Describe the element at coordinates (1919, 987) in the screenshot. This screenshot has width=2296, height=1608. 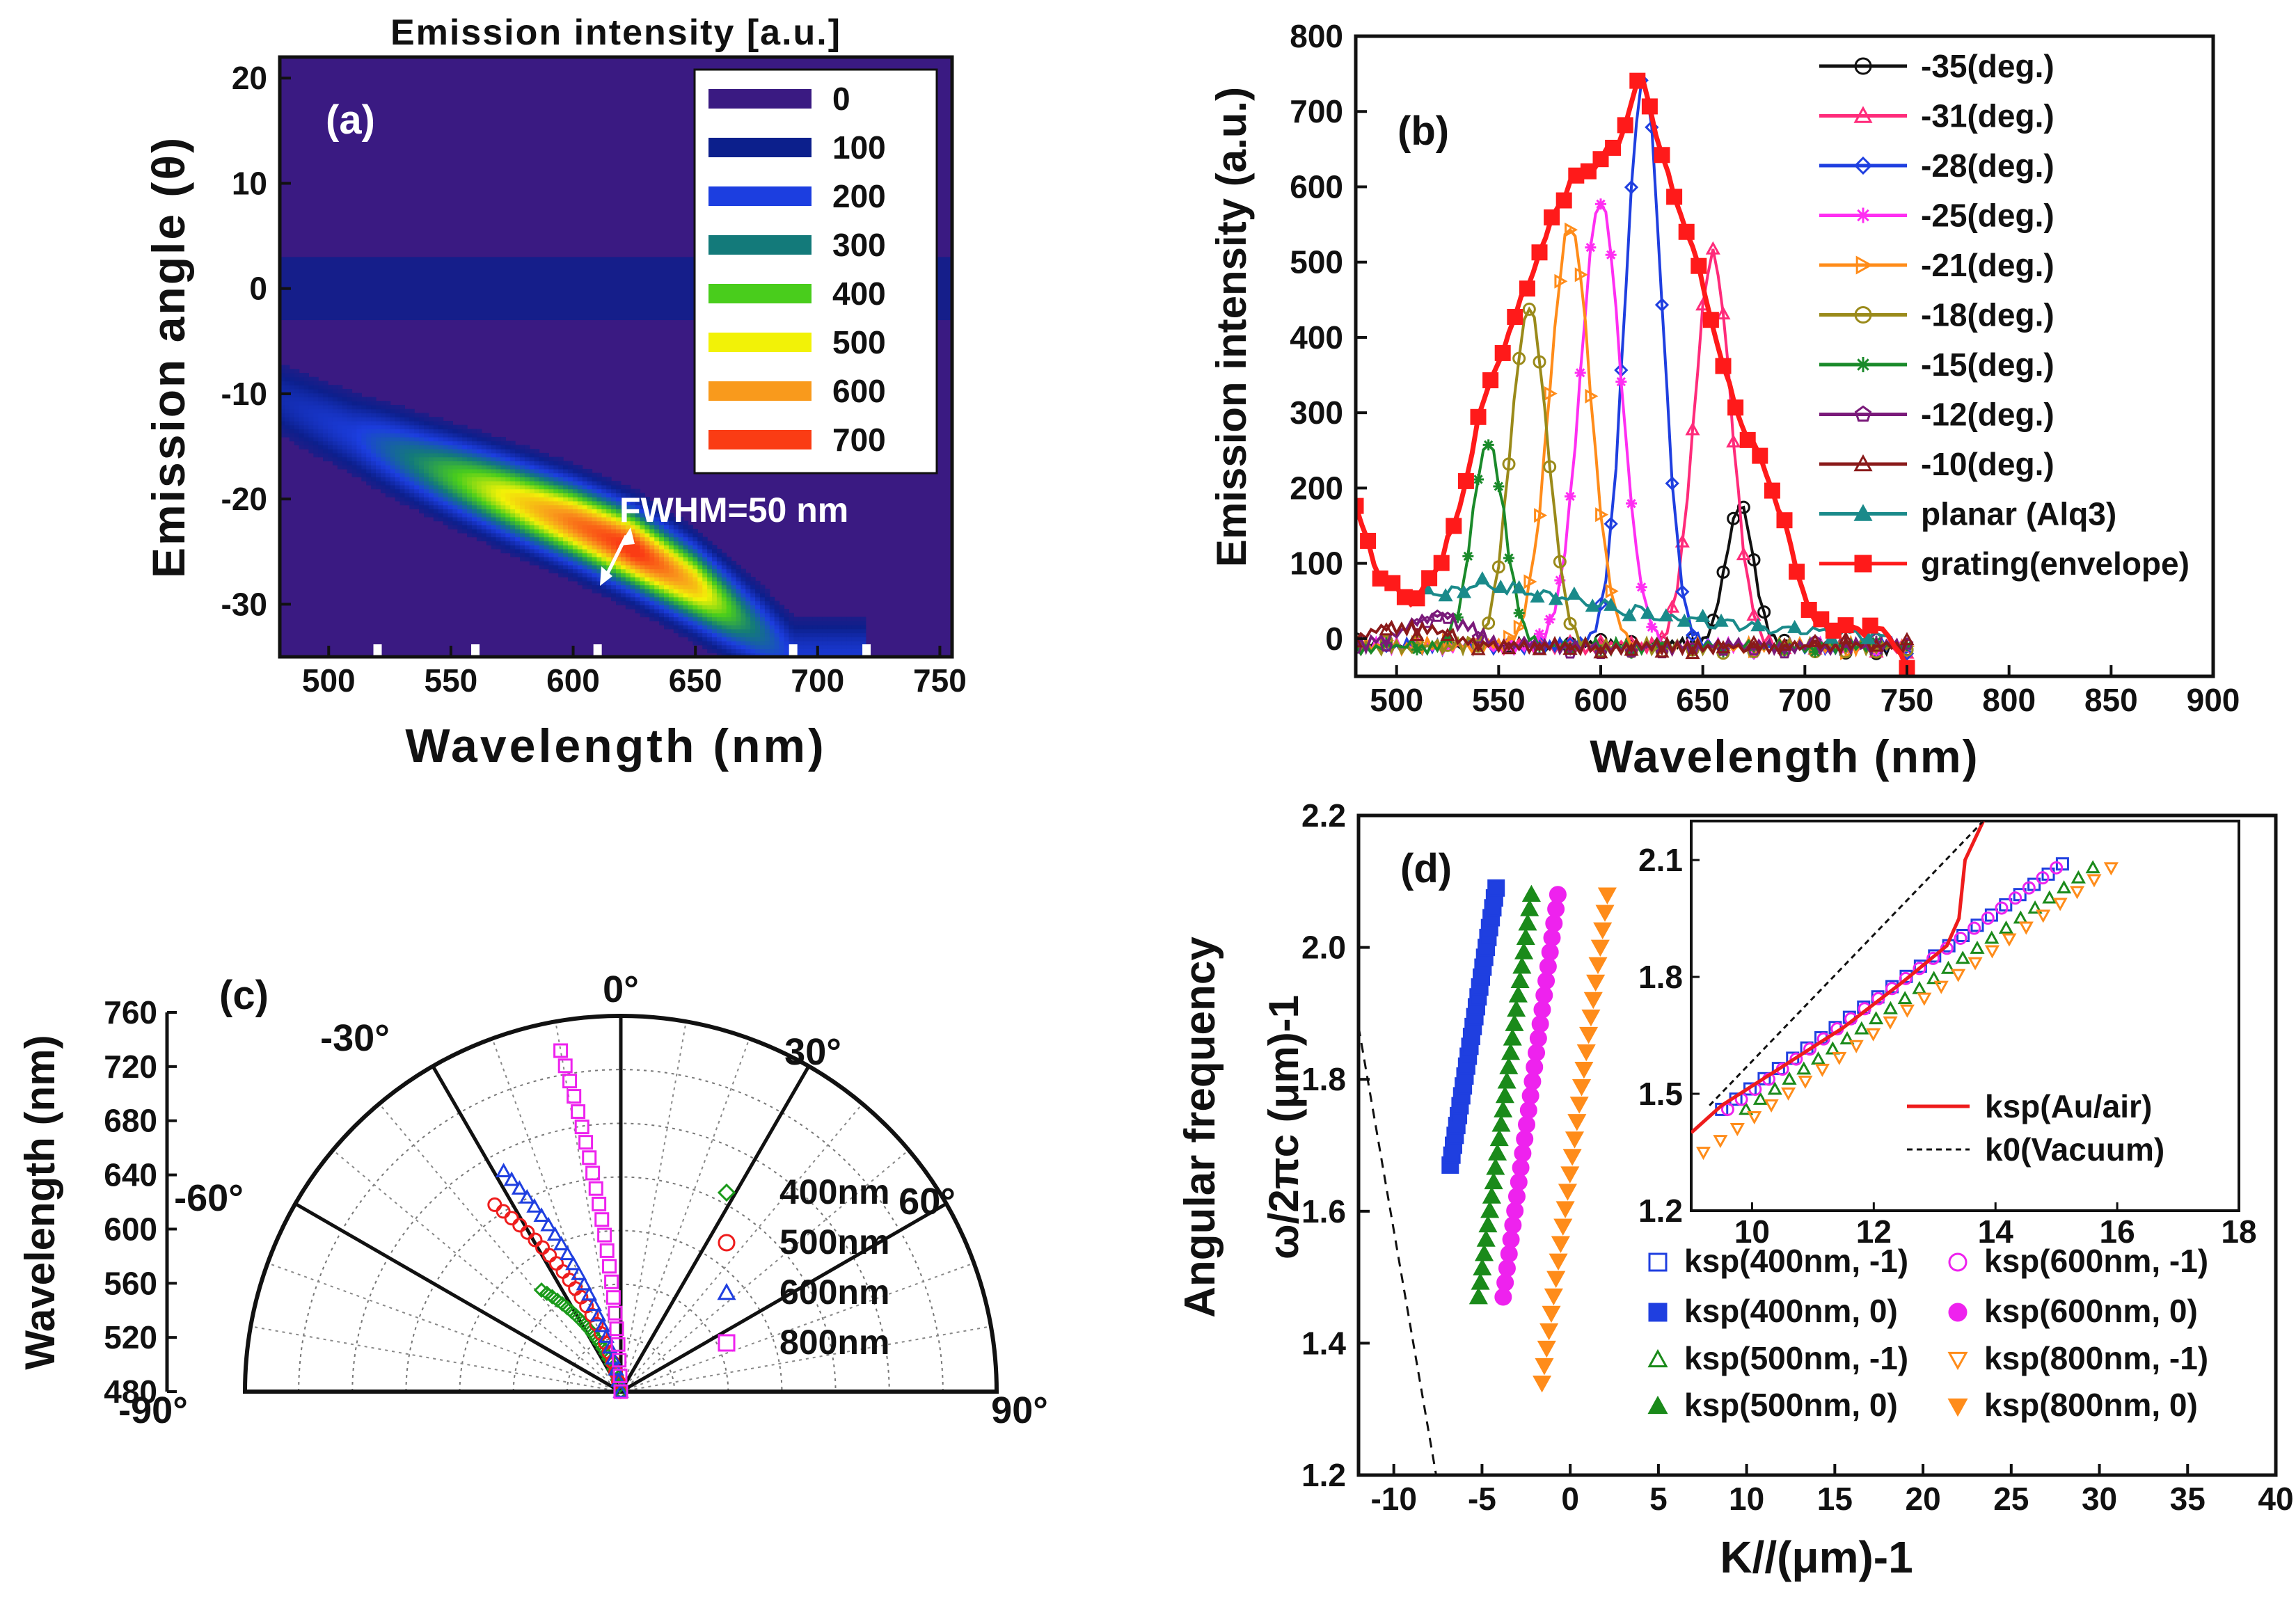
I see `inset-series-500nm, -1` at that location.